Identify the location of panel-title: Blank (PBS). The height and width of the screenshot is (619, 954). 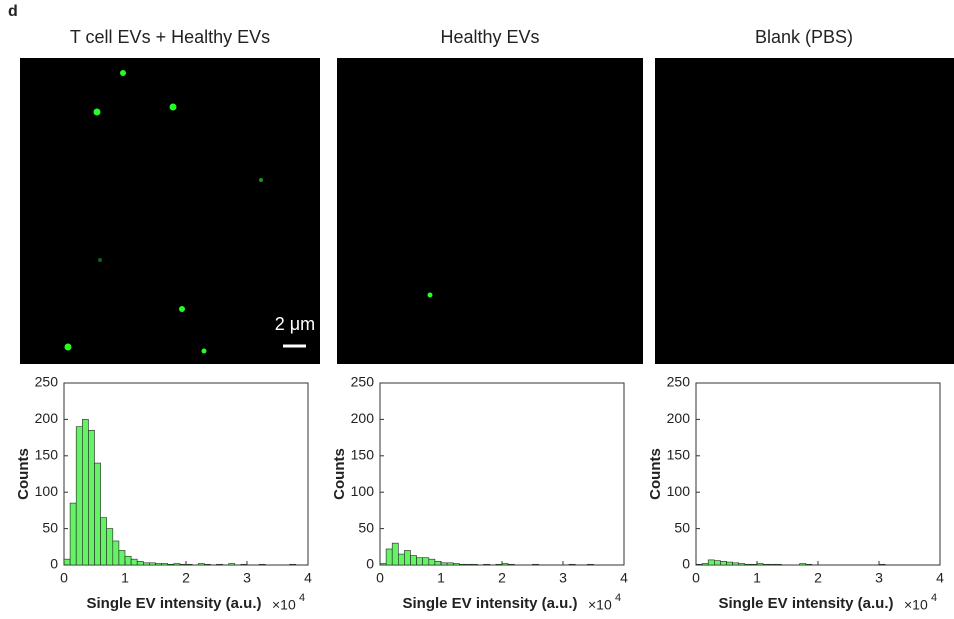
(804, 37).